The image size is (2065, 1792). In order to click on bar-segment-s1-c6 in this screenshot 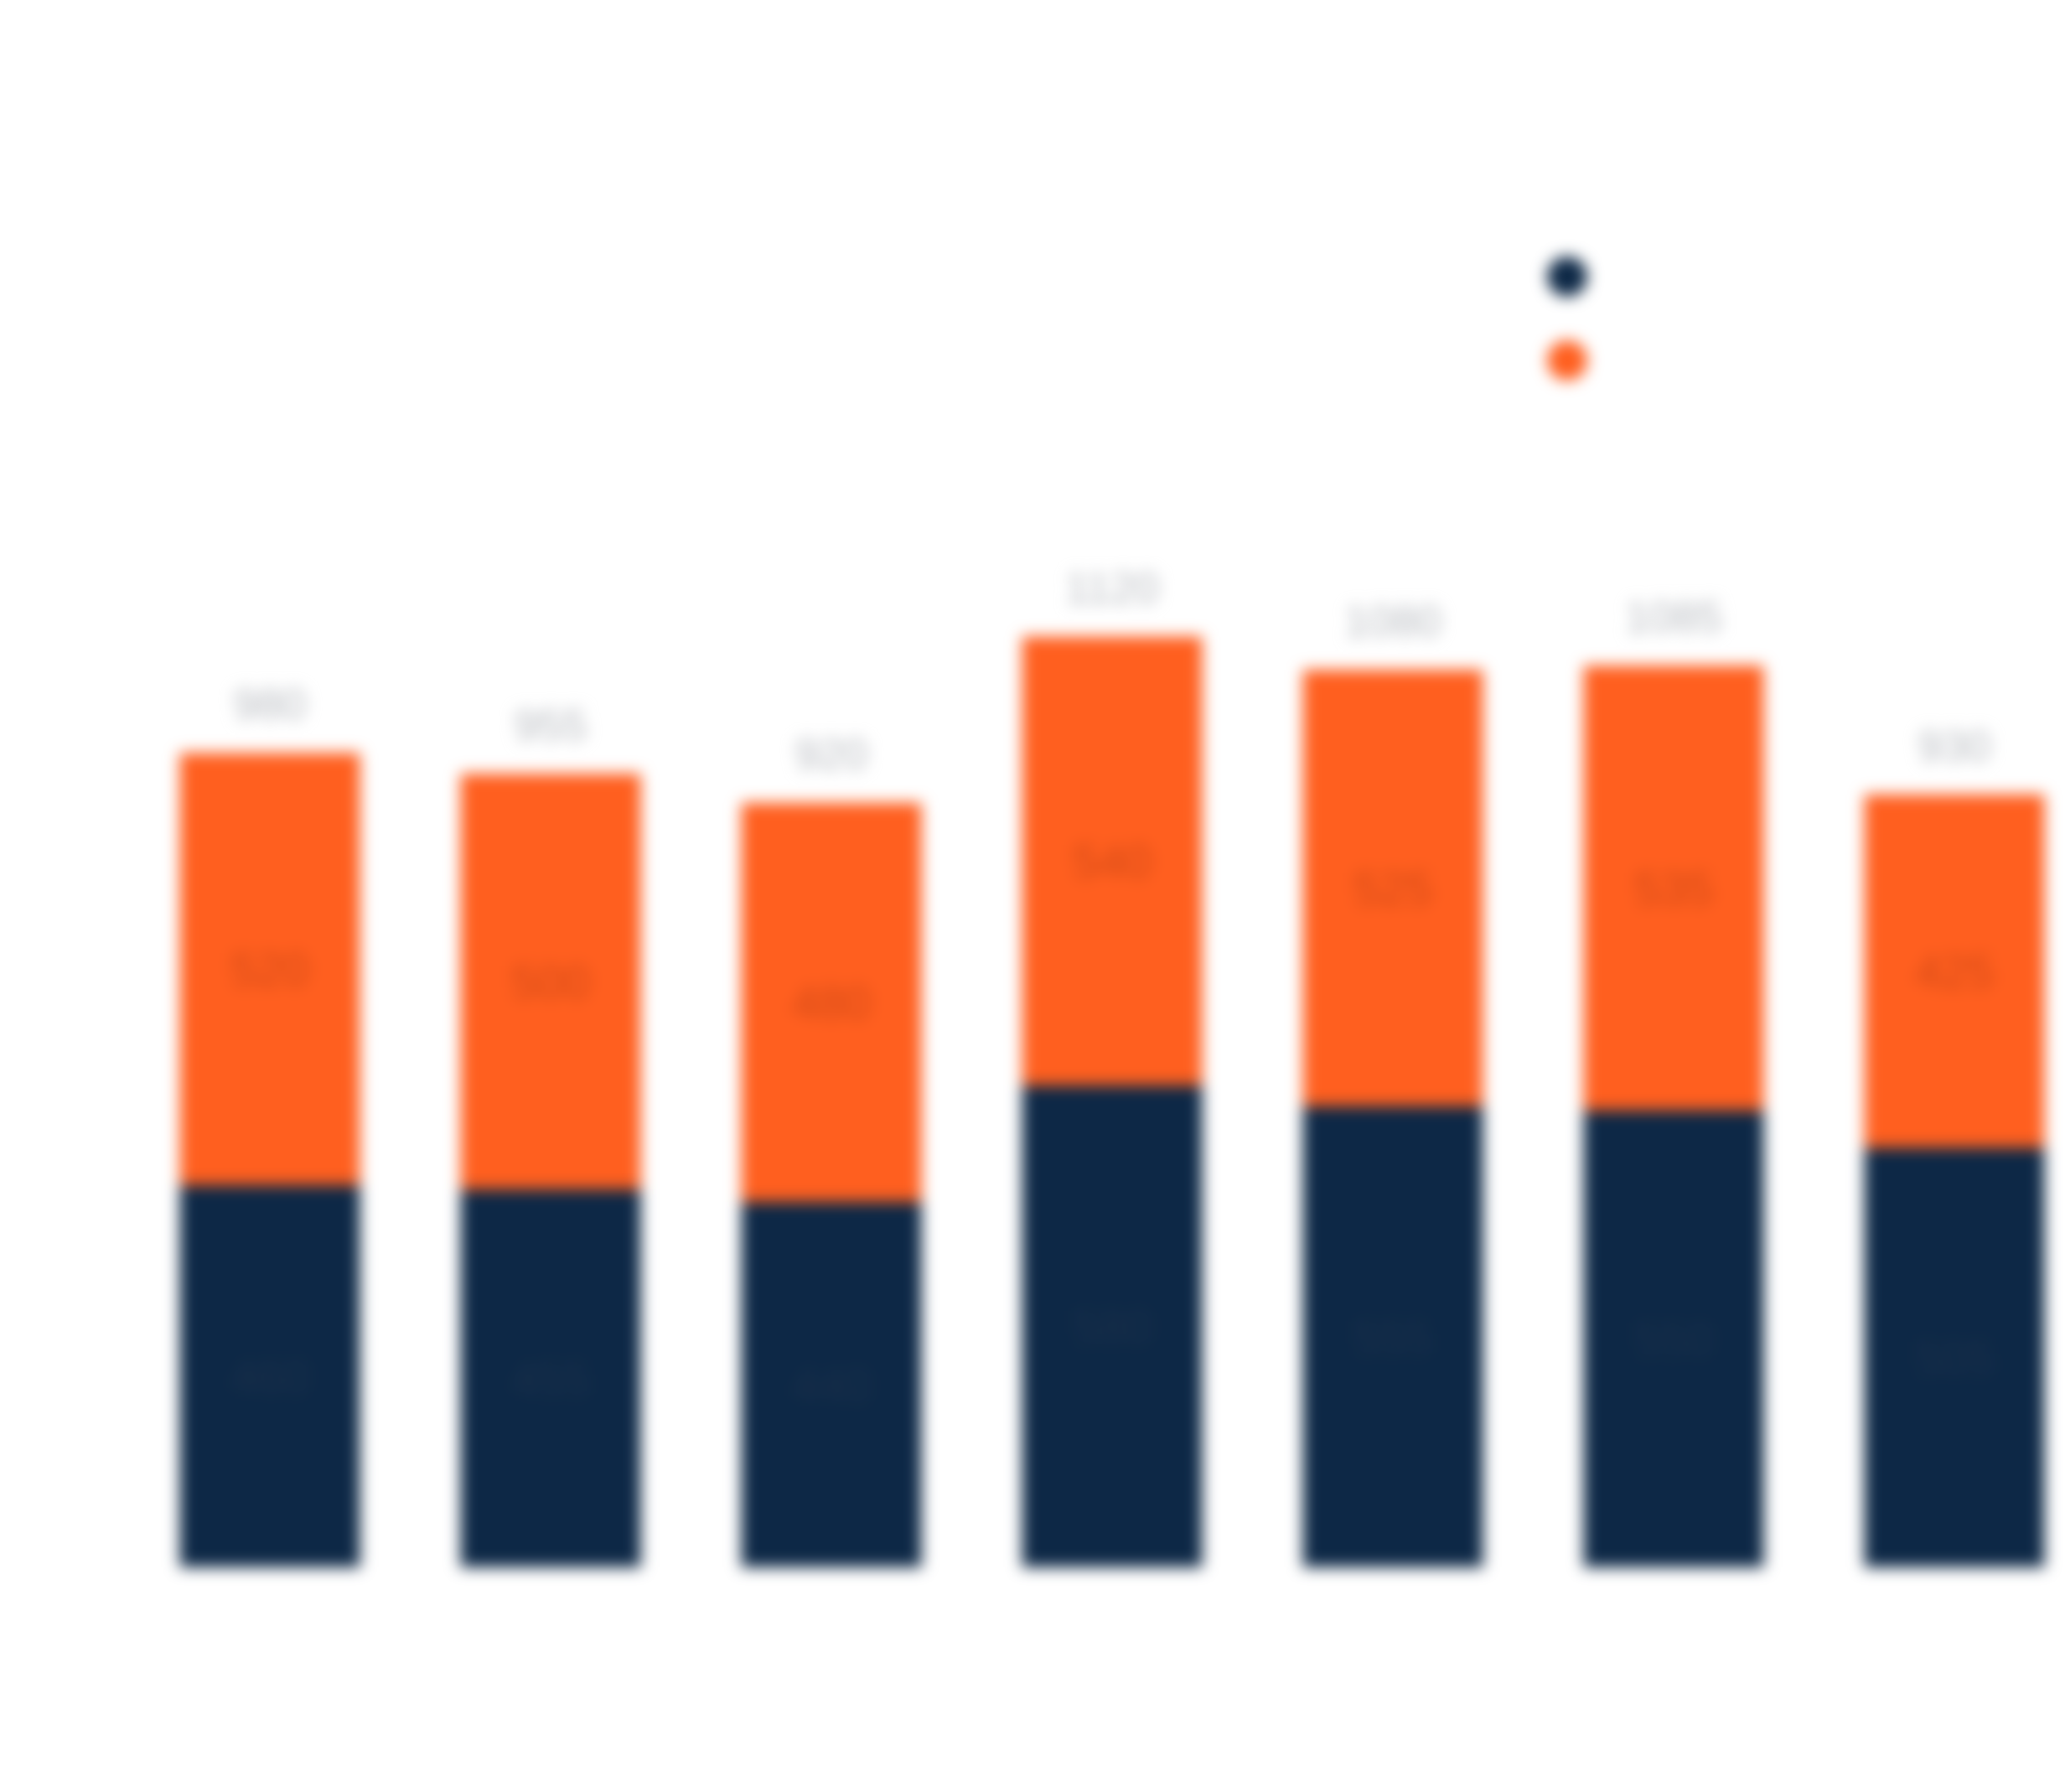, I will do `click(1954, 971)`.